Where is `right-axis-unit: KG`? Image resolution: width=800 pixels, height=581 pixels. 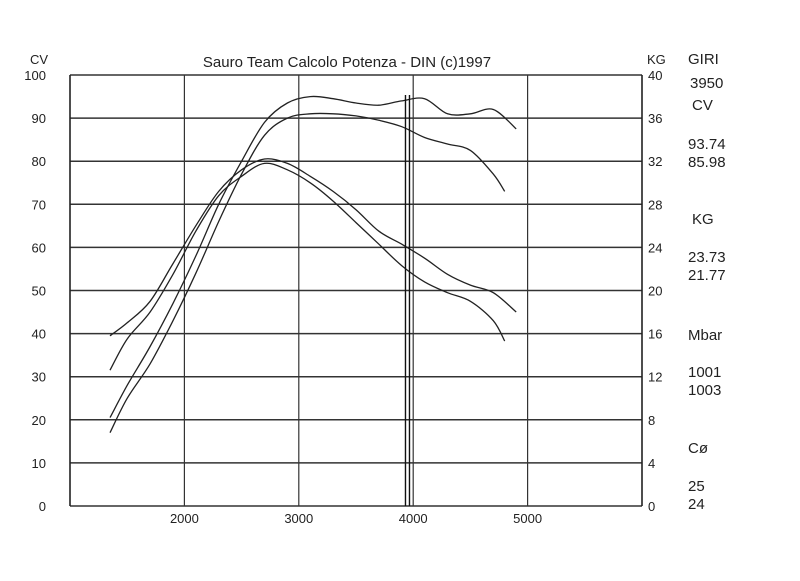 right-axis-unit: KG is located at coordinates (656, 59).